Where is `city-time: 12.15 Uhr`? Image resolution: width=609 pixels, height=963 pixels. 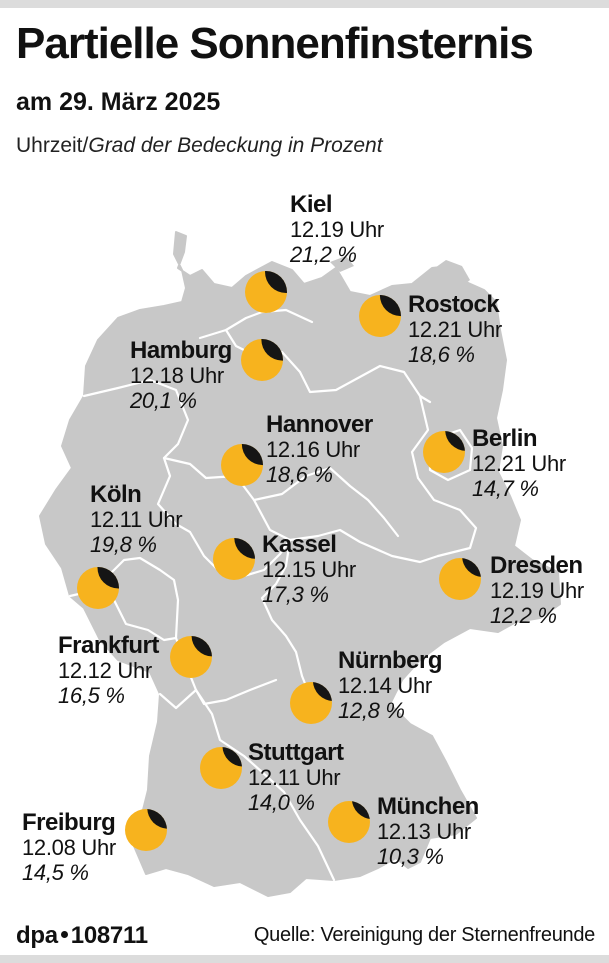
city-time: 12.15 Uhr is located at coordinates (309, 569).